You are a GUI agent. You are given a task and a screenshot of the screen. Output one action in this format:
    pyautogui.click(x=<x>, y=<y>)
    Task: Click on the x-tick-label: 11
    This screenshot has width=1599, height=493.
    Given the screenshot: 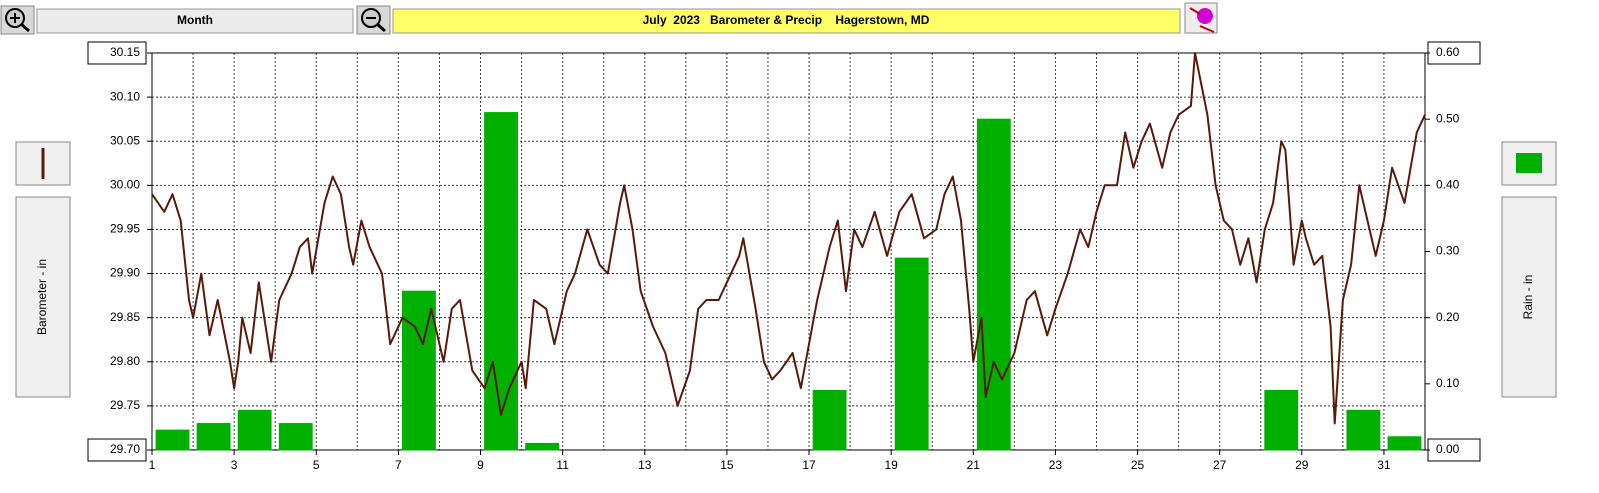 What is the action you would take?
    pyautogui.click(x=562, y=465)
    